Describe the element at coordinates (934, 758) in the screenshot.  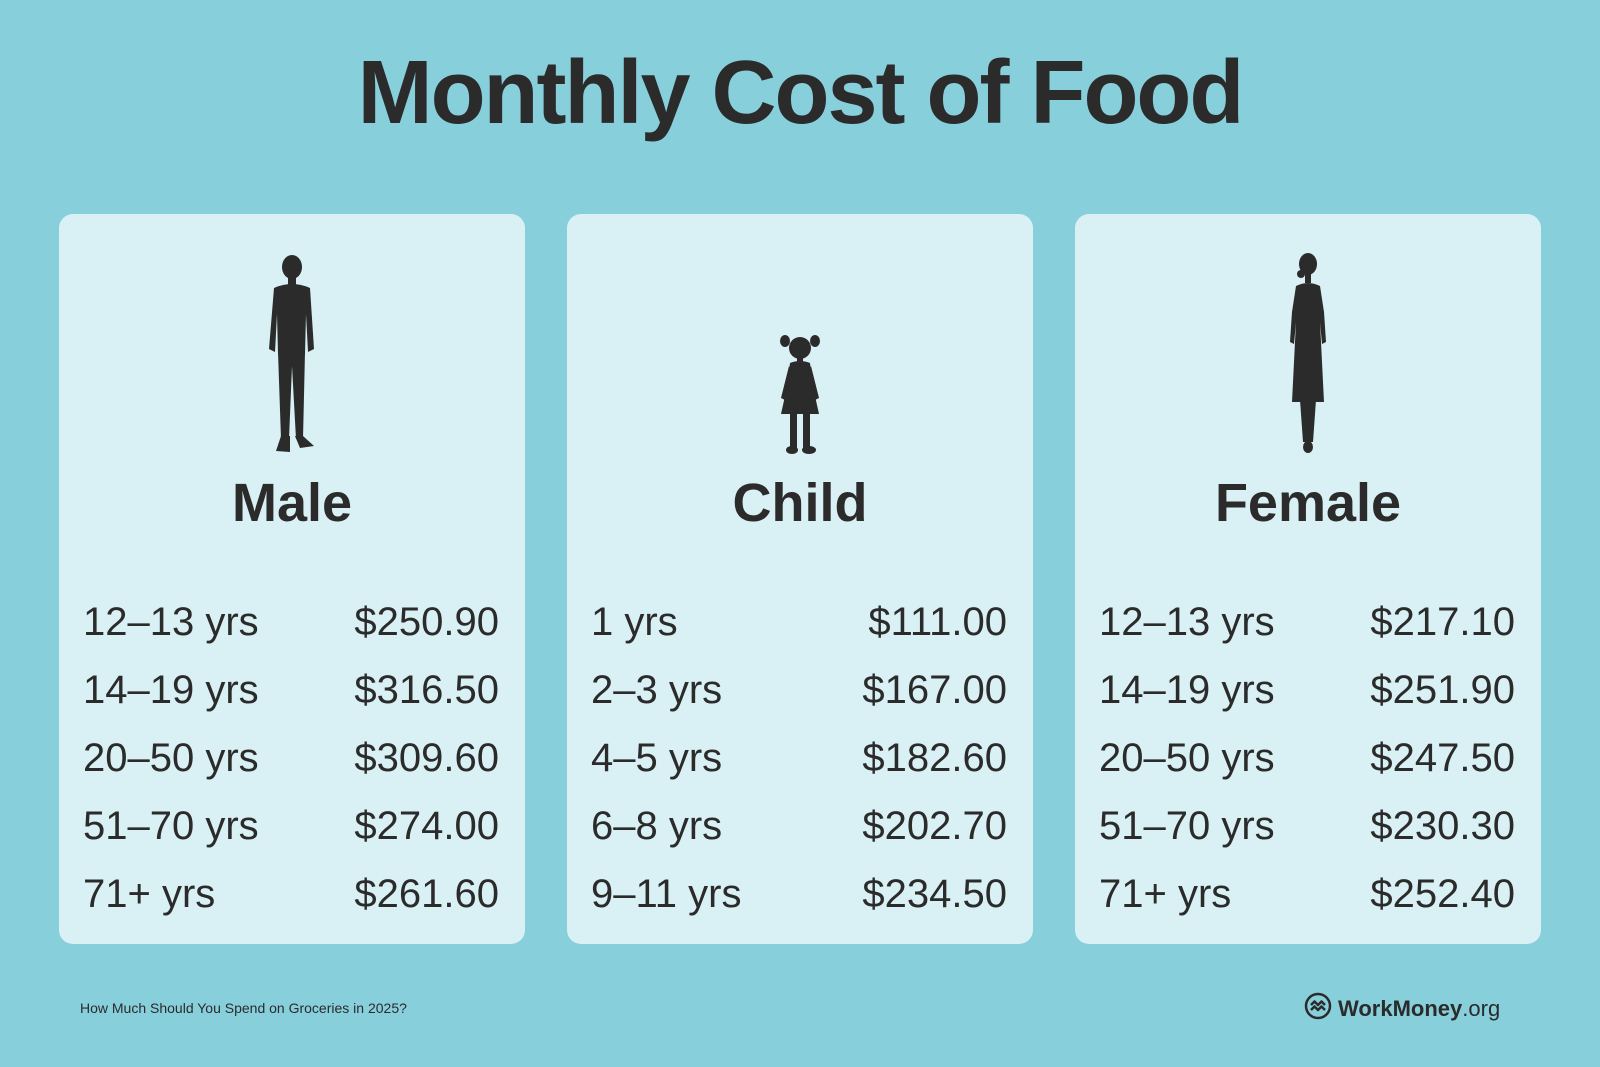
I see `cost-value: $182.60` at that location.